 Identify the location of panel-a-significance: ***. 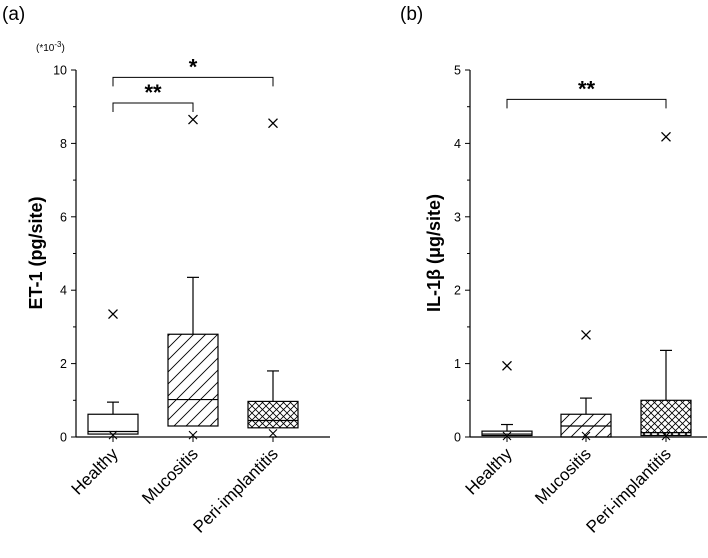
(193, 83).